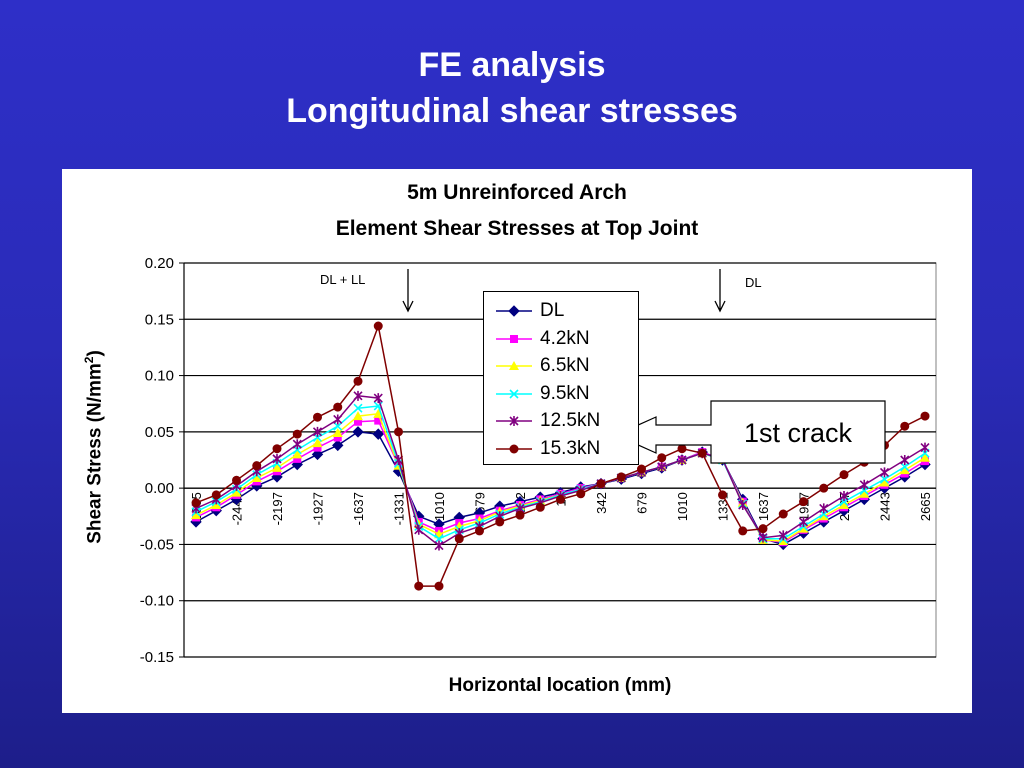  What do you see at coordinates (439, 508) in the screenshot?
I see `x-tick-label: -1010` at bounding box center [439, 508].